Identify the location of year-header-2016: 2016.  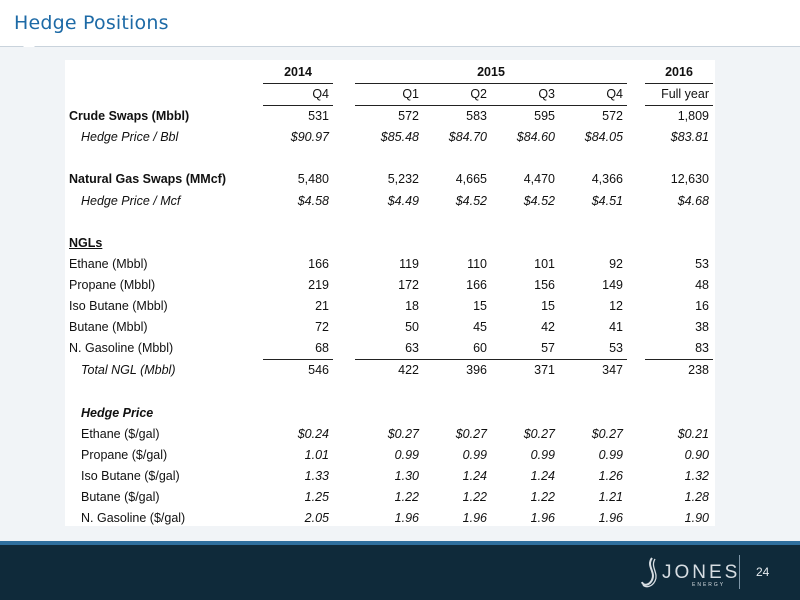
(679, 73).